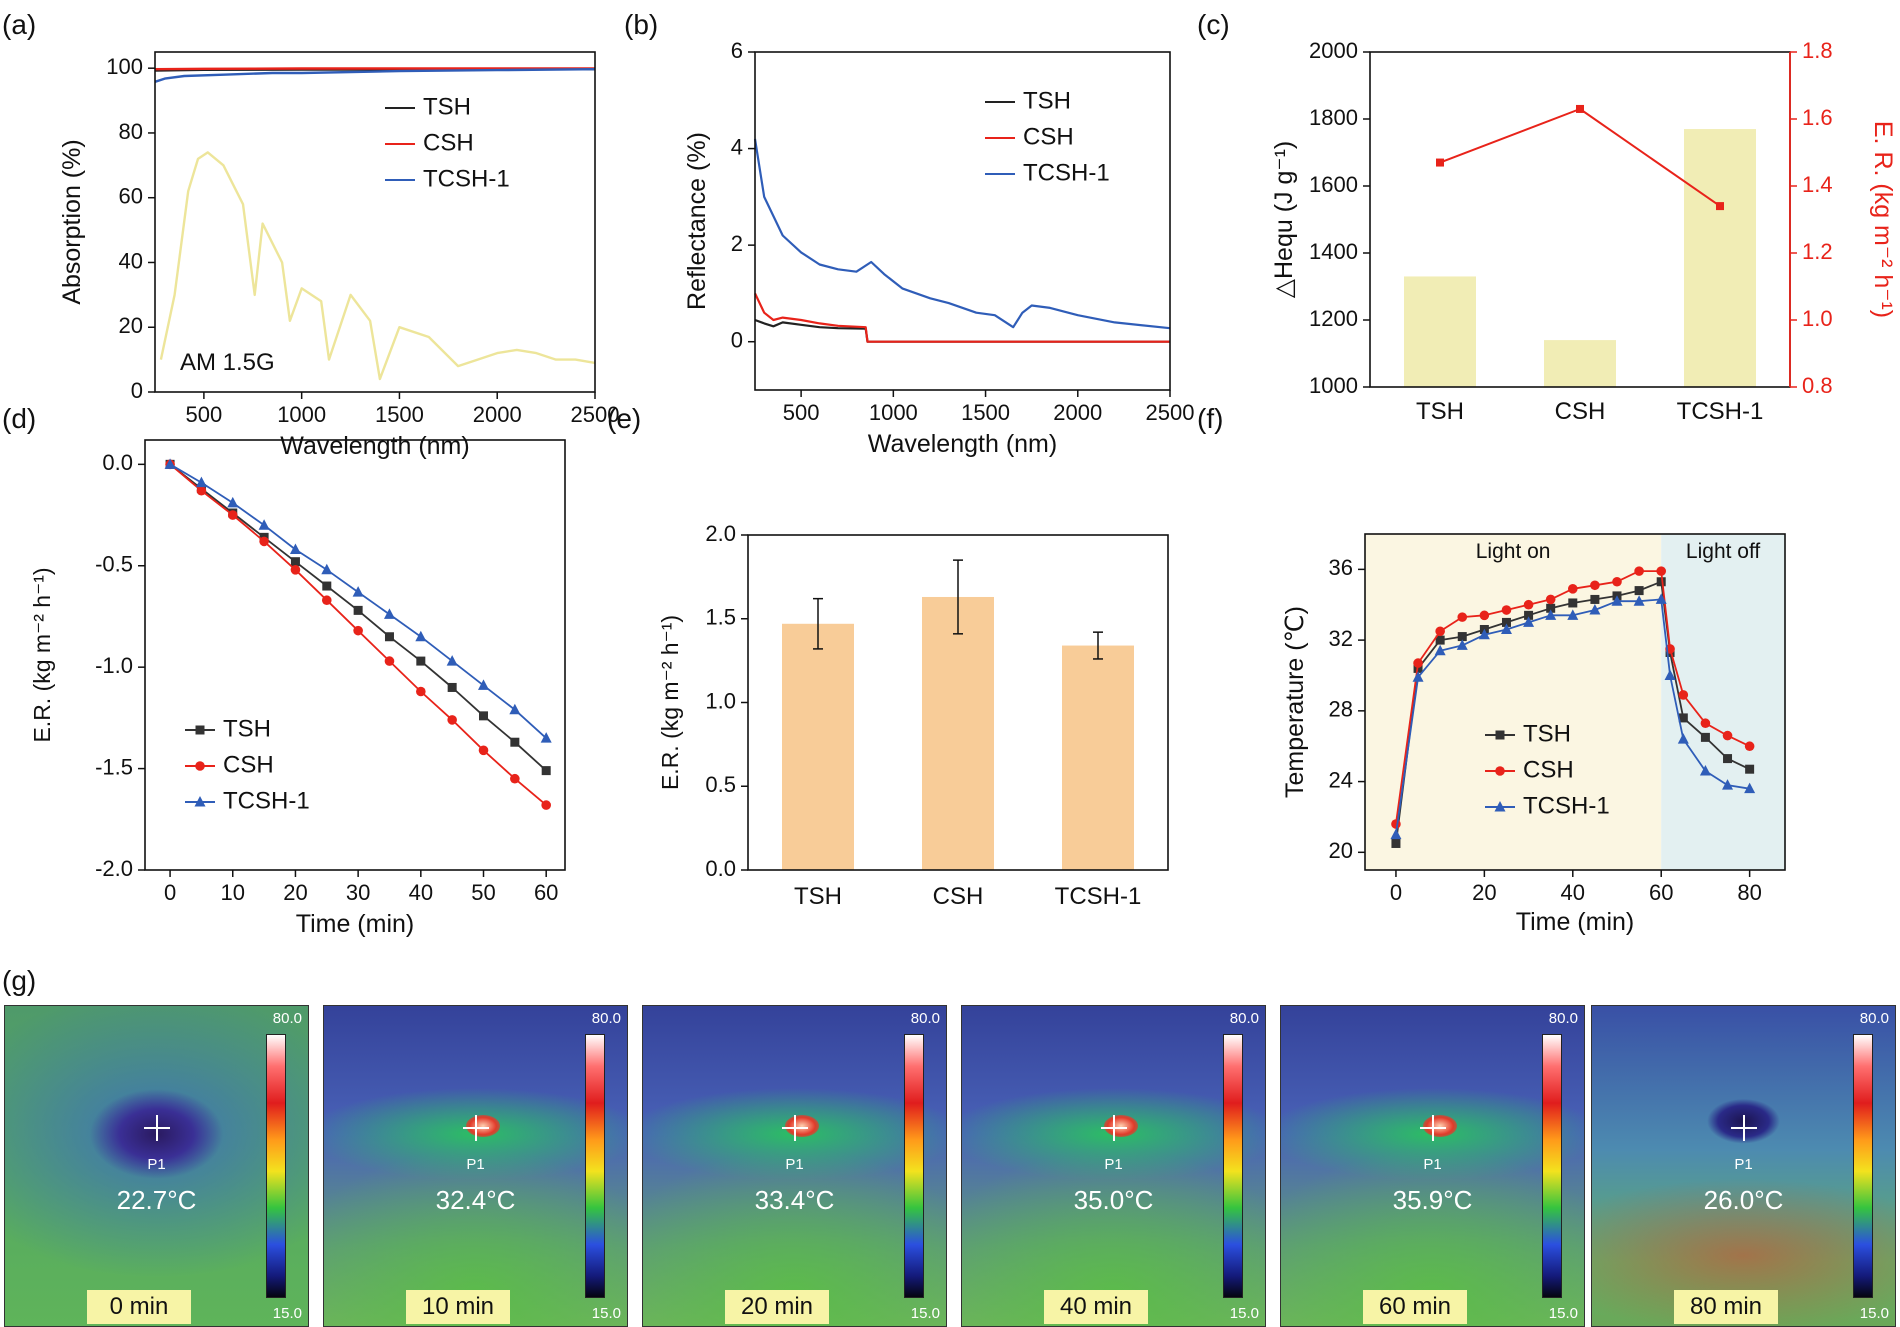 This screenshot has width=1900, height=1327. I want to click on x-tick-label: 500, so click(204, 414).